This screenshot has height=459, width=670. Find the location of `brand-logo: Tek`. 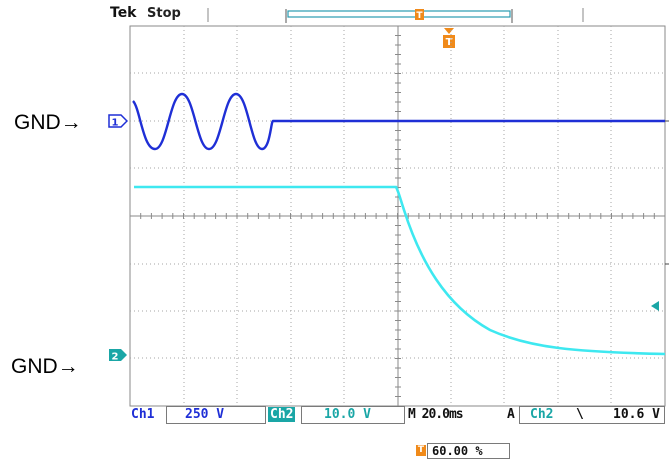

brand-logo: Tek is located at coordinates (123, 13).